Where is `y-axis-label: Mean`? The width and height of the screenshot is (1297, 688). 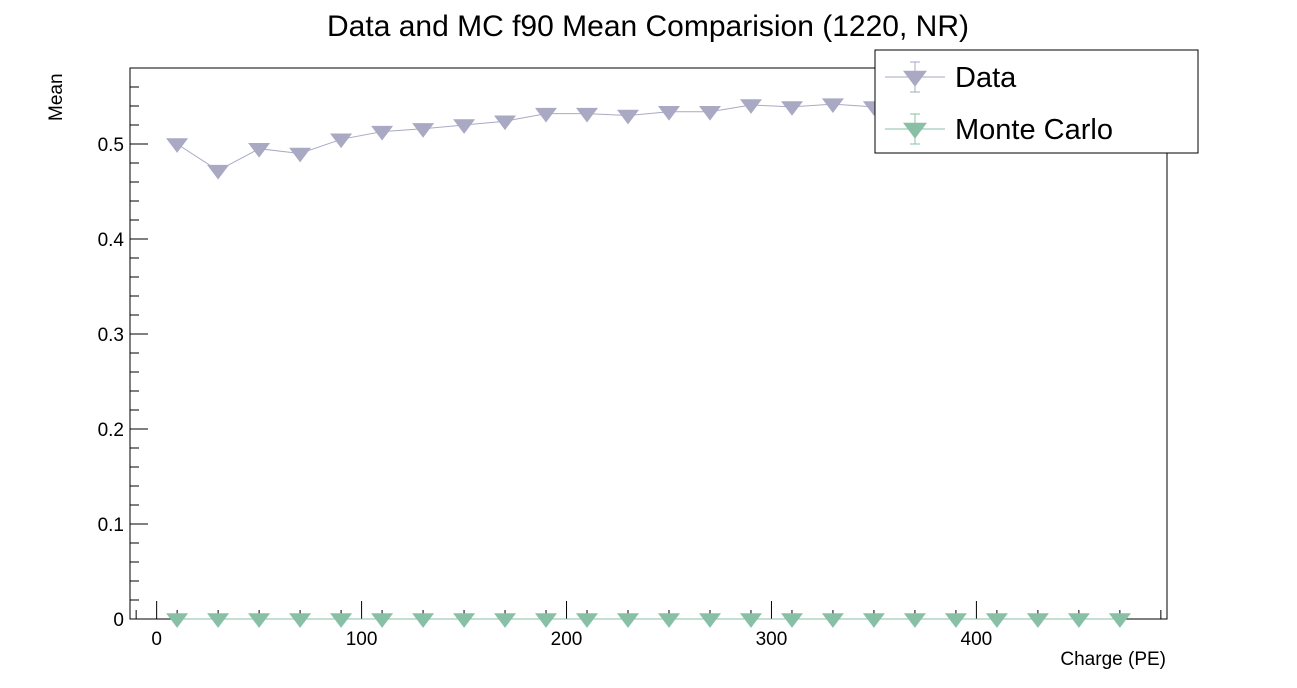 y-axis-label: Mean is located at coordinates (56, 97).